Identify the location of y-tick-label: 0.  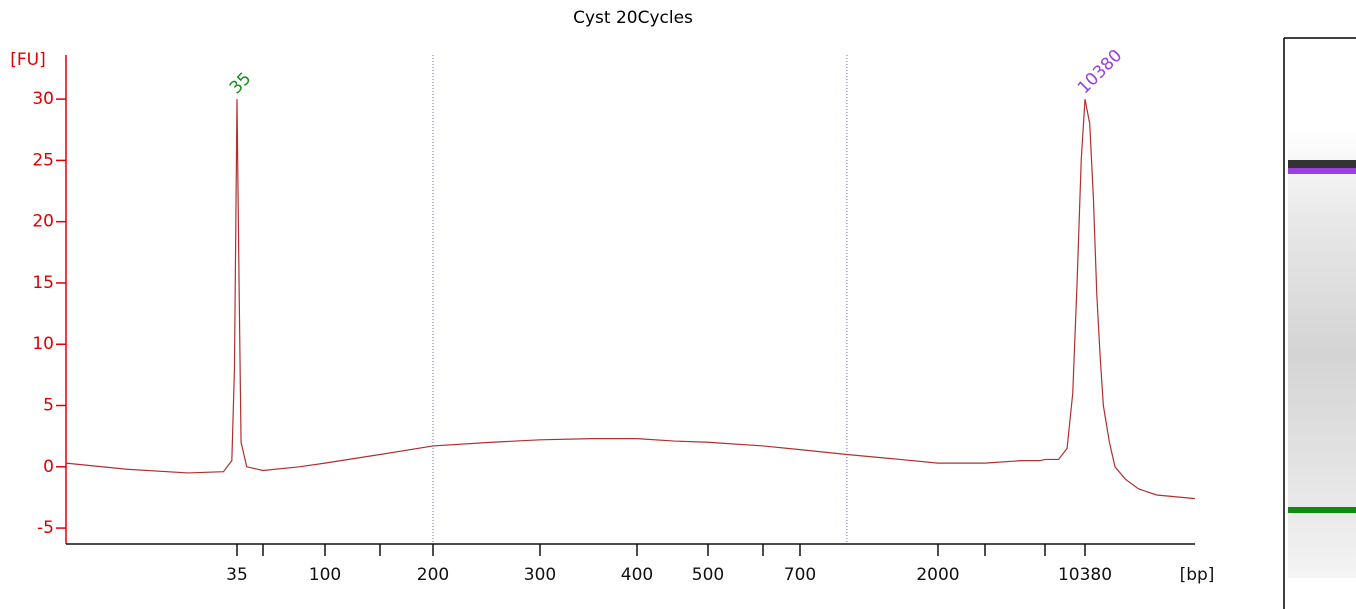
(48, 467).